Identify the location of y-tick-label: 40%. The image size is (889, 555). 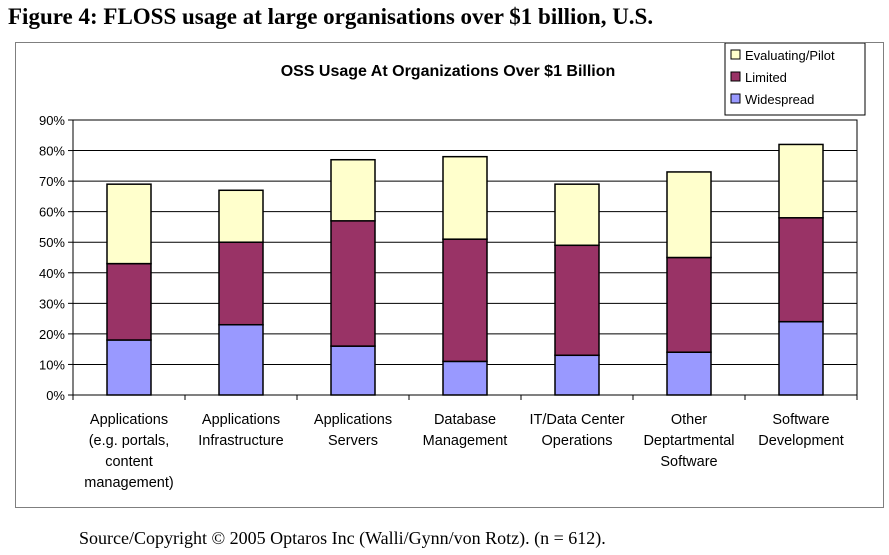
(52, 273).